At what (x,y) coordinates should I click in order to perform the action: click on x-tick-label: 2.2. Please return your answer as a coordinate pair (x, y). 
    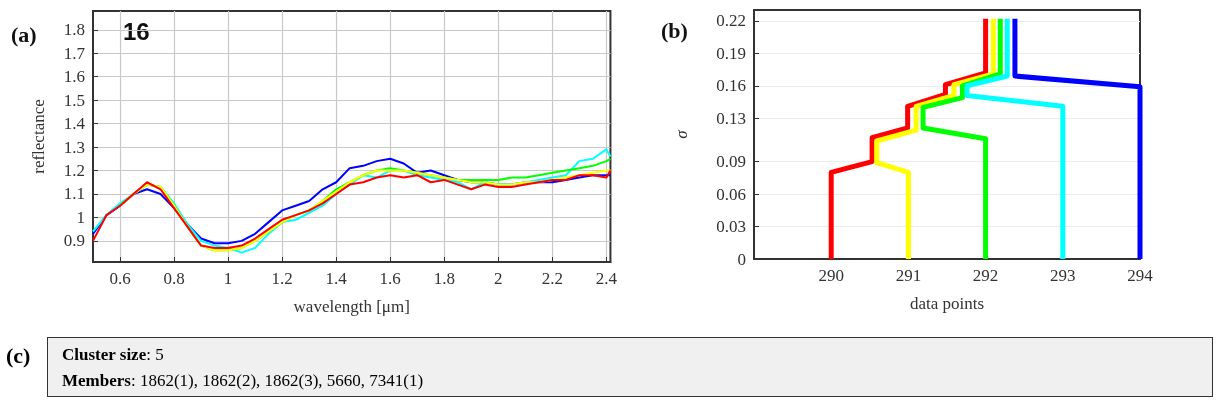
    Looking at the image, I should click on (552, 278).